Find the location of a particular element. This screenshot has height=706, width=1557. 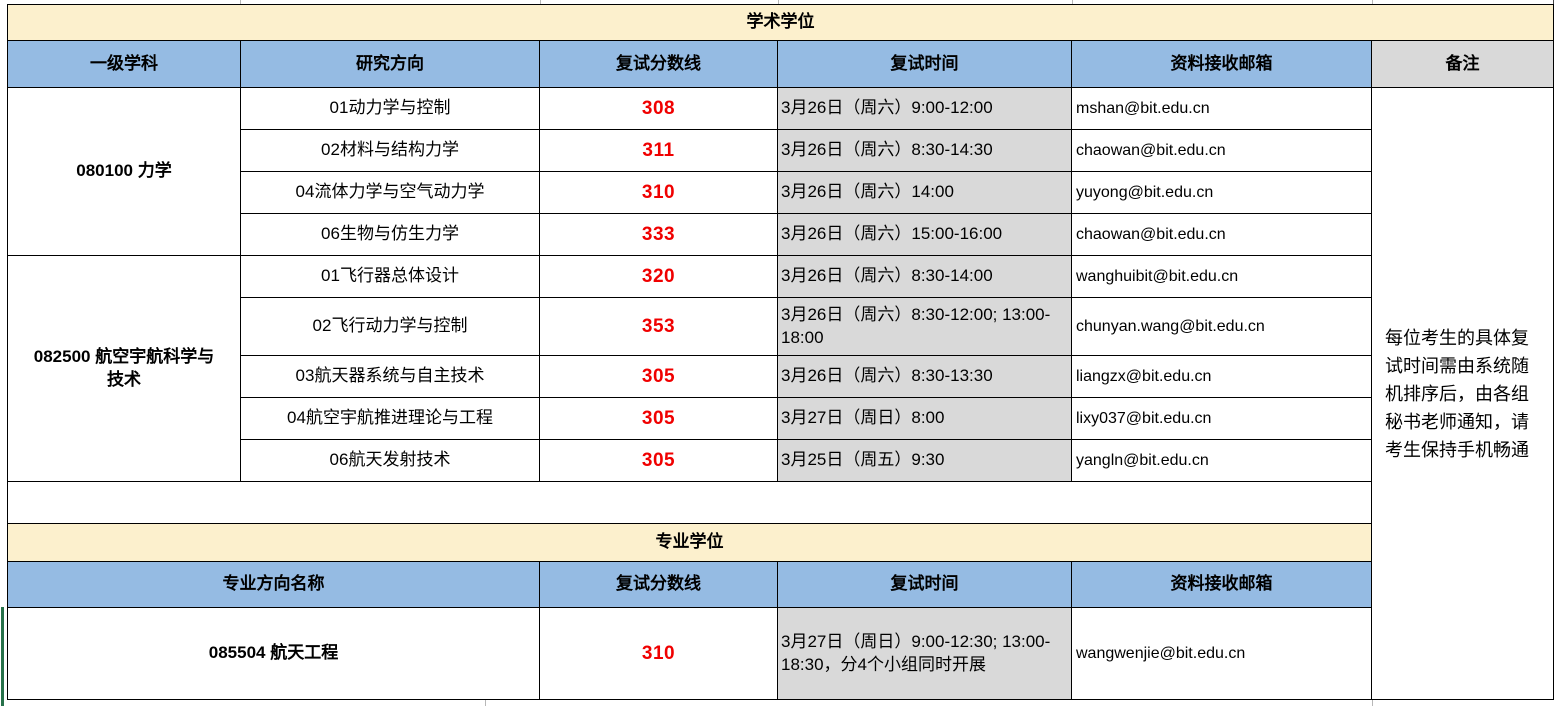

score-cell: 320 is located at coordinates (658, 276).